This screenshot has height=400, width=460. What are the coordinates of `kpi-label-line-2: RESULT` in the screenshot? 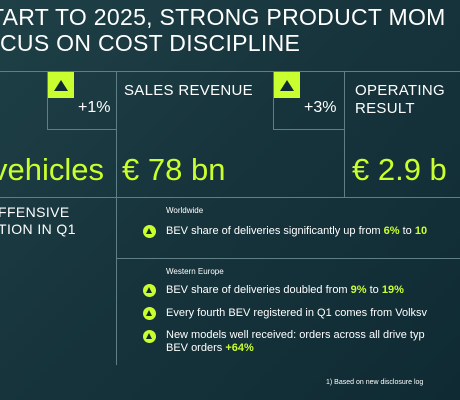 It's located at (385, 108).